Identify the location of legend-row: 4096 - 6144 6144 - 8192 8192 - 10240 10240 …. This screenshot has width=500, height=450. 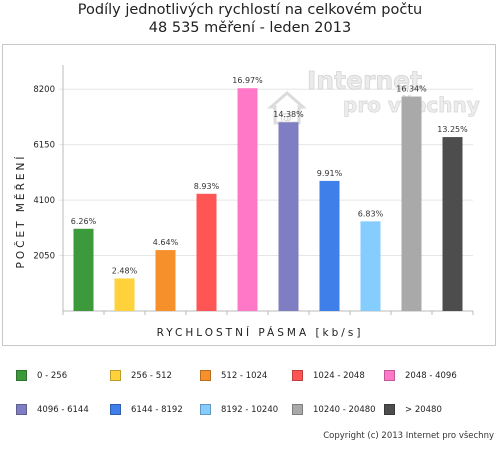
(256, 419).